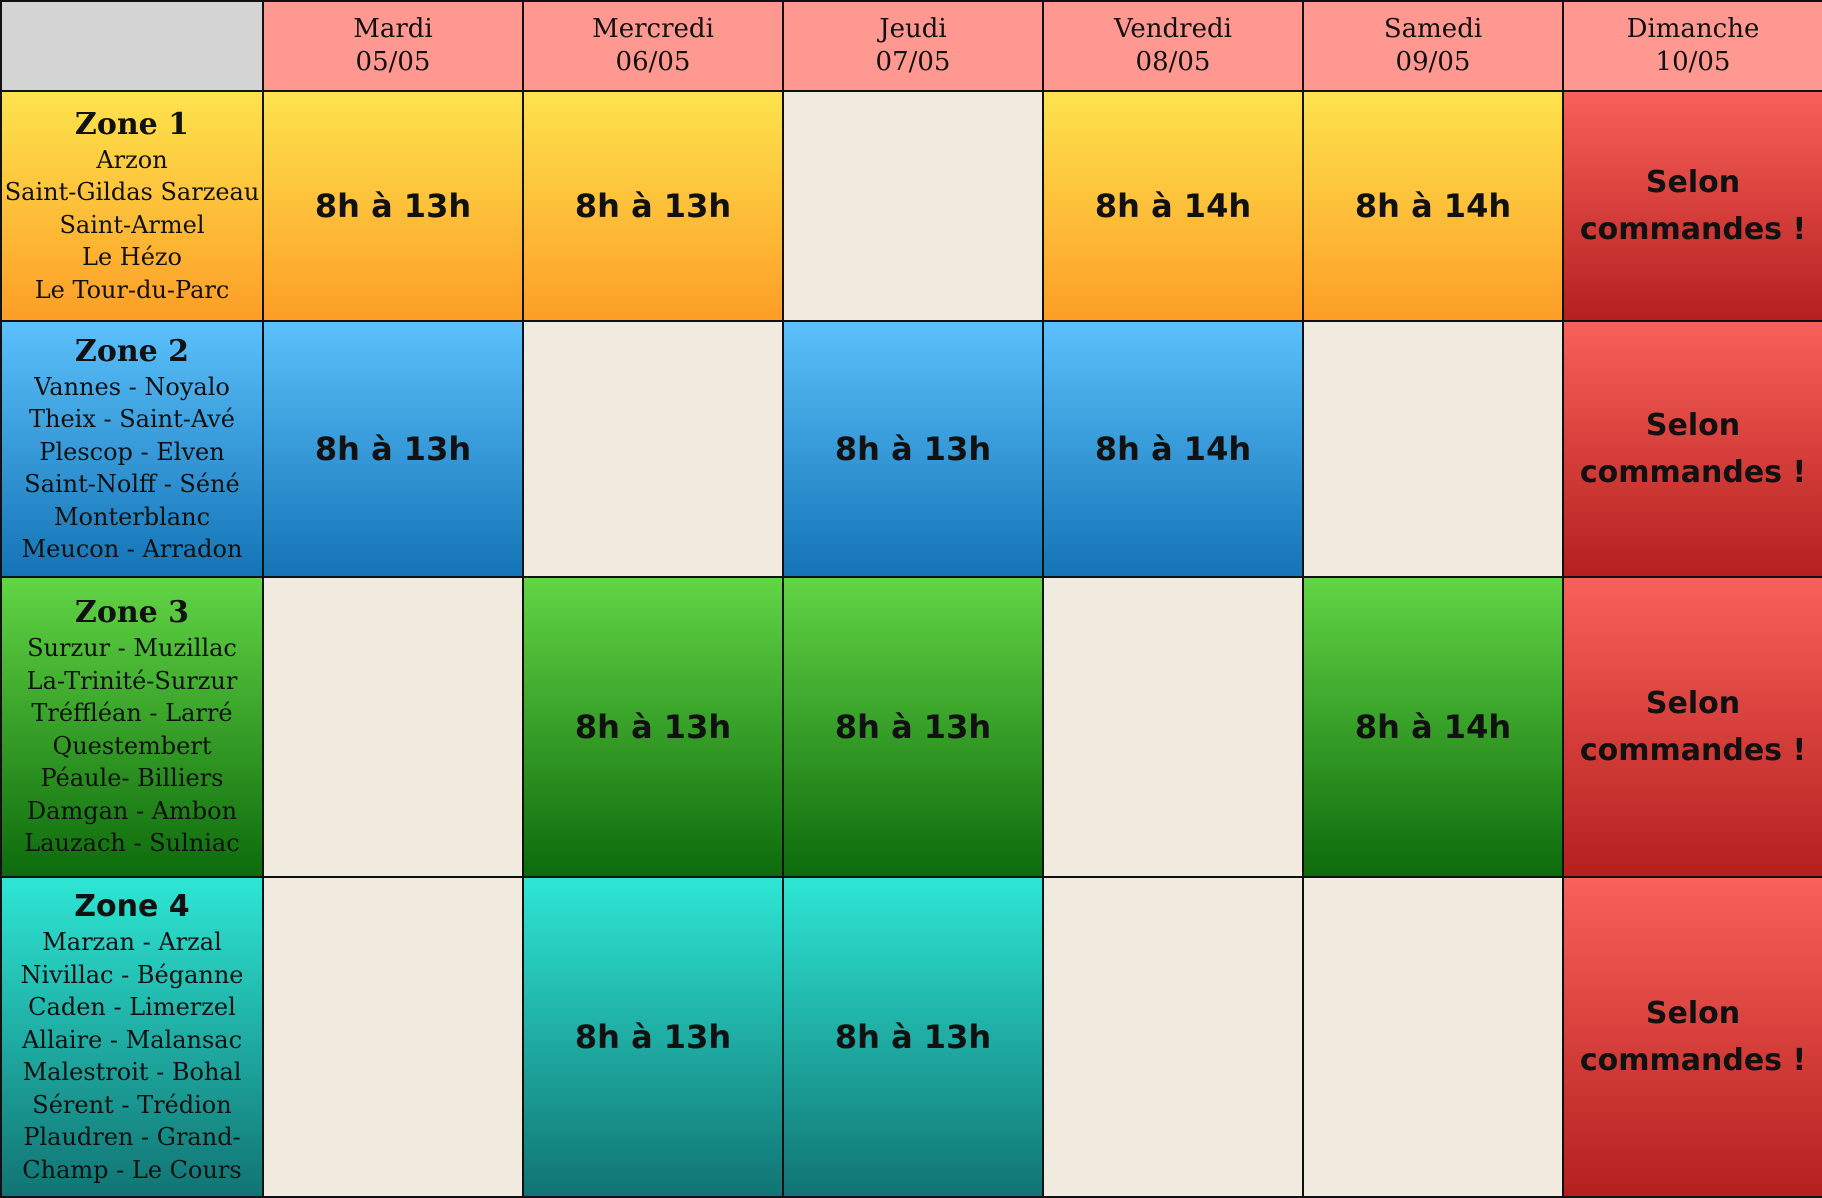  What do you see at coordinates (132, 46) in the screenshot?
I see `corner-cell` at bounding box center [132, 46].